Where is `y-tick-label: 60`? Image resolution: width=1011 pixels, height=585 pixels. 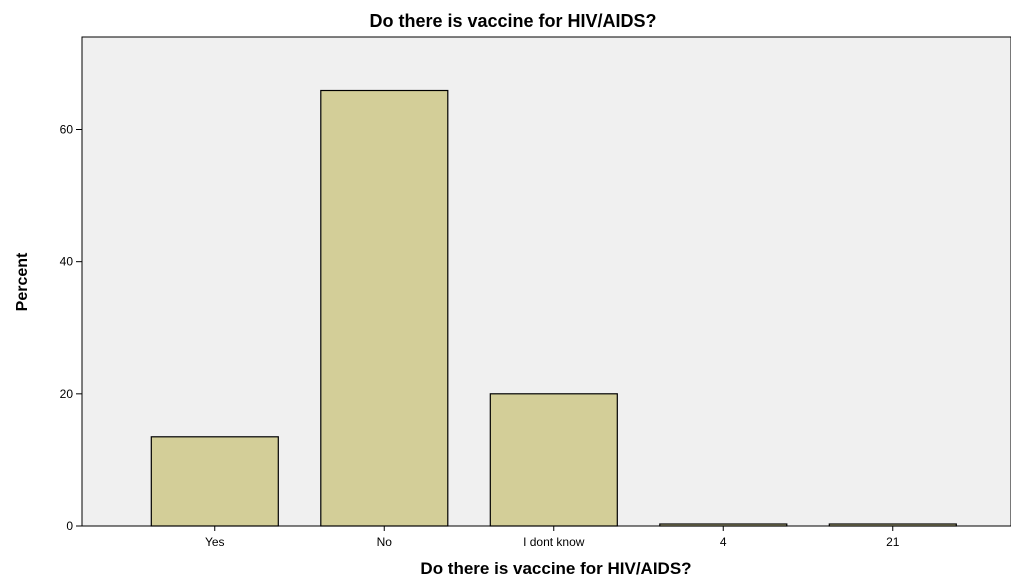 y-tick-label: 60 is located at coordinates (67, 130).